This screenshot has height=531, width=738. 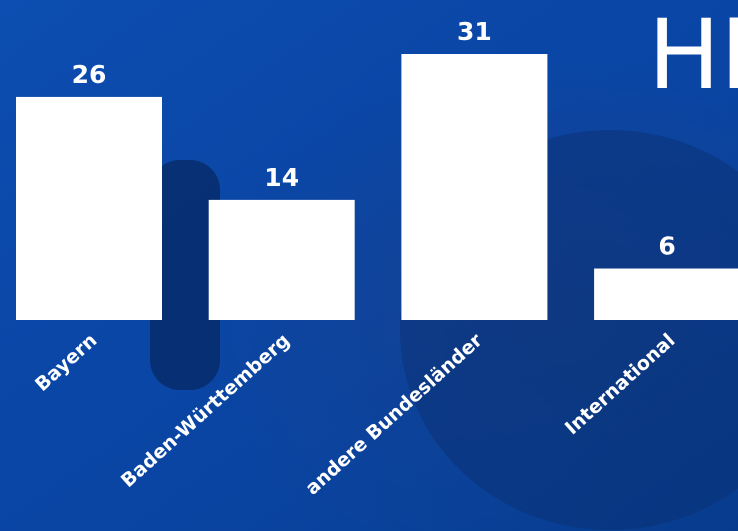 I want to click on photo-shape, so click(x=185, y=275).